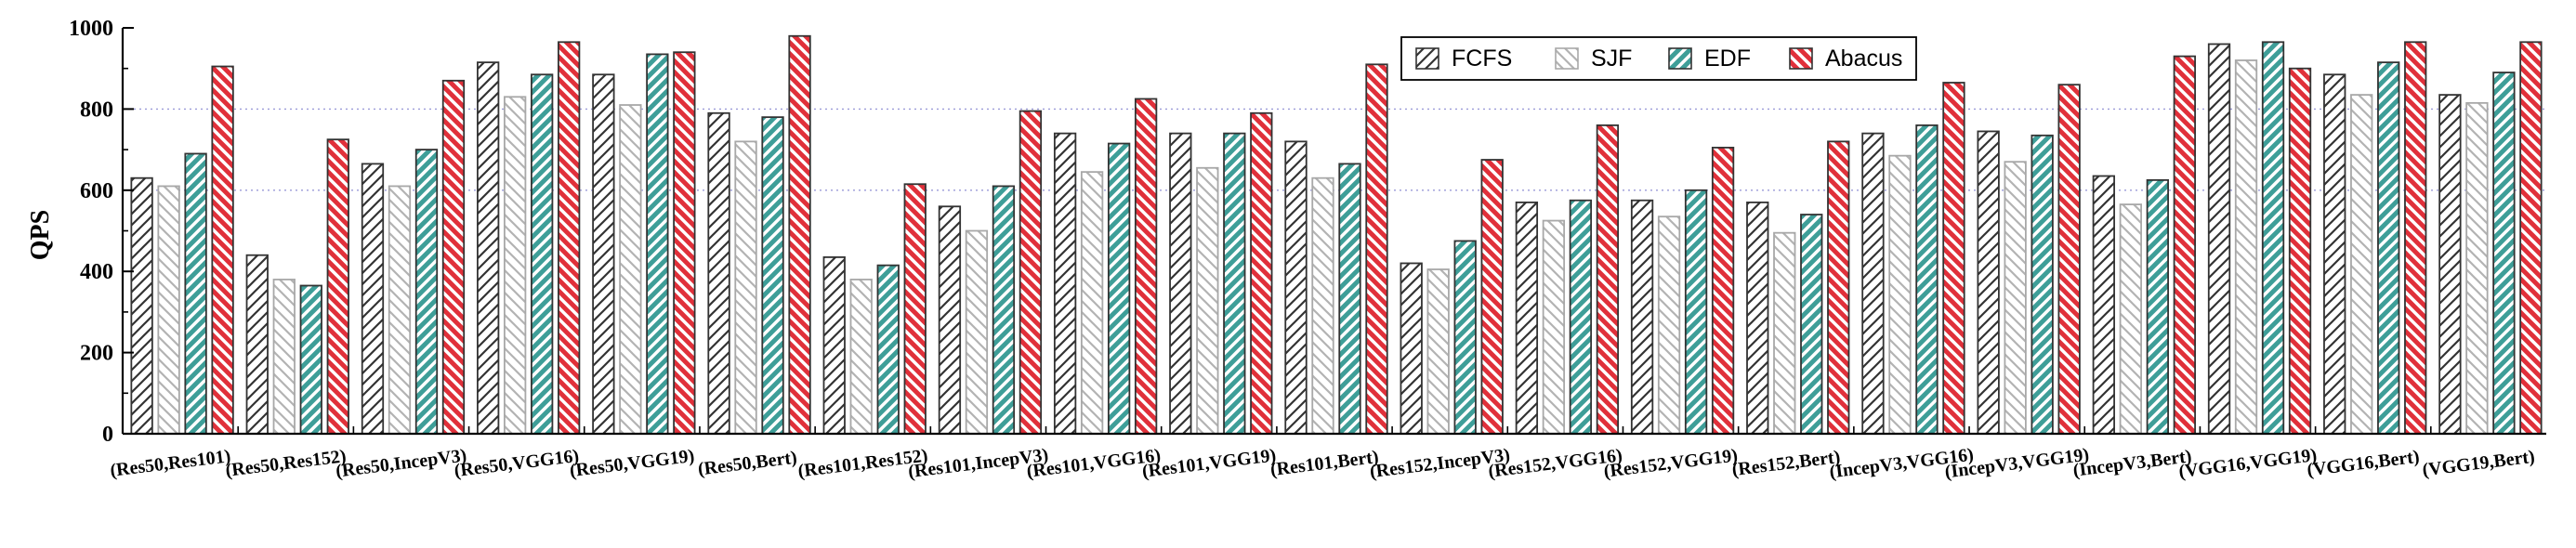 This screenshot has height=548, width=2576. Describe the element at coordinates (96, 110) in the screenshot. I see `y-tick-label: 800` at that location.